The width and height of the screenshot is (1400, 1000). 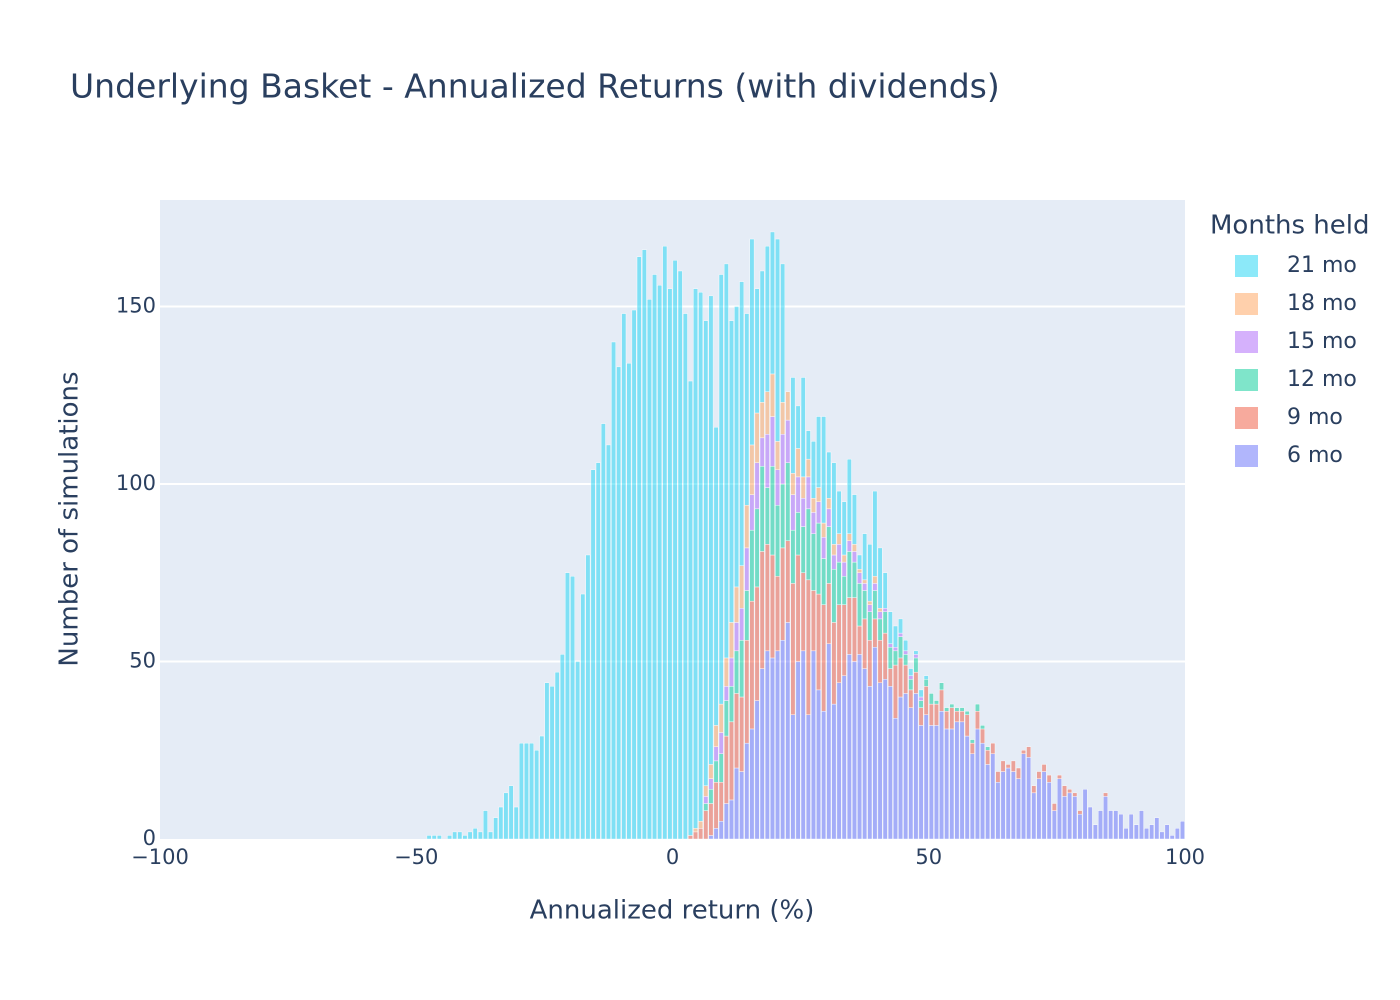 What do you see at coordinates (1290, 226) in the screenshot?
I see `legend-title: Months held` at bounding box center [1290, 226].